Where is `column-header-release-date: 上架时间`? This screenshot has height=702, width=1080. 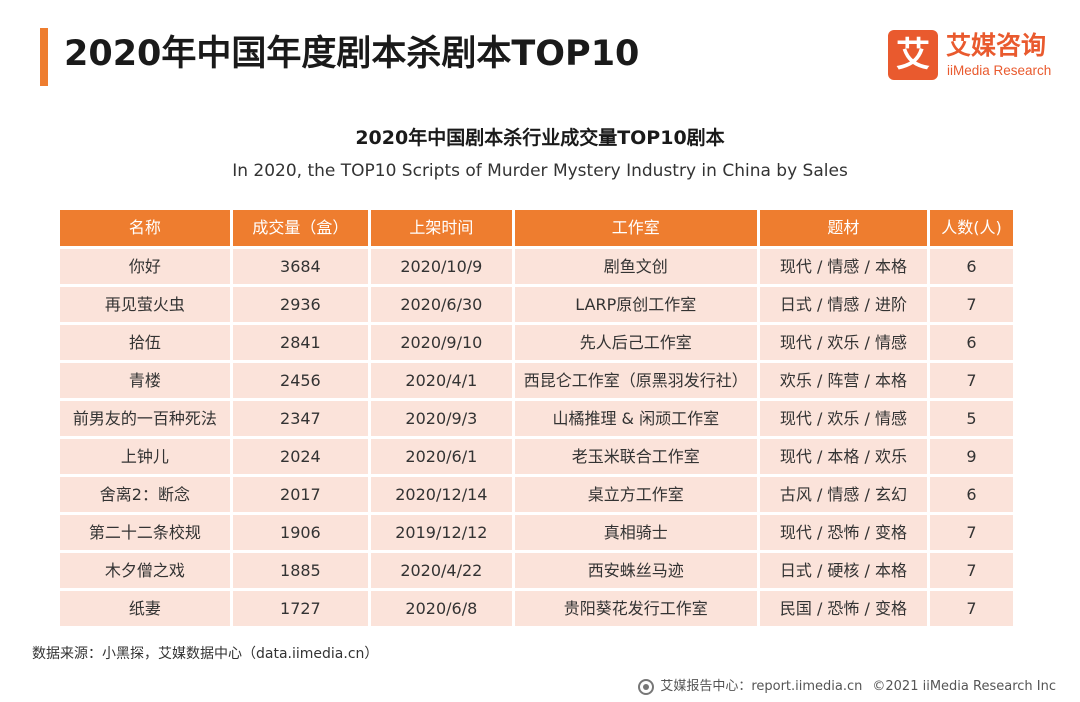
column-header-release-date: 上架时间 is located at coordinates (441, 228).